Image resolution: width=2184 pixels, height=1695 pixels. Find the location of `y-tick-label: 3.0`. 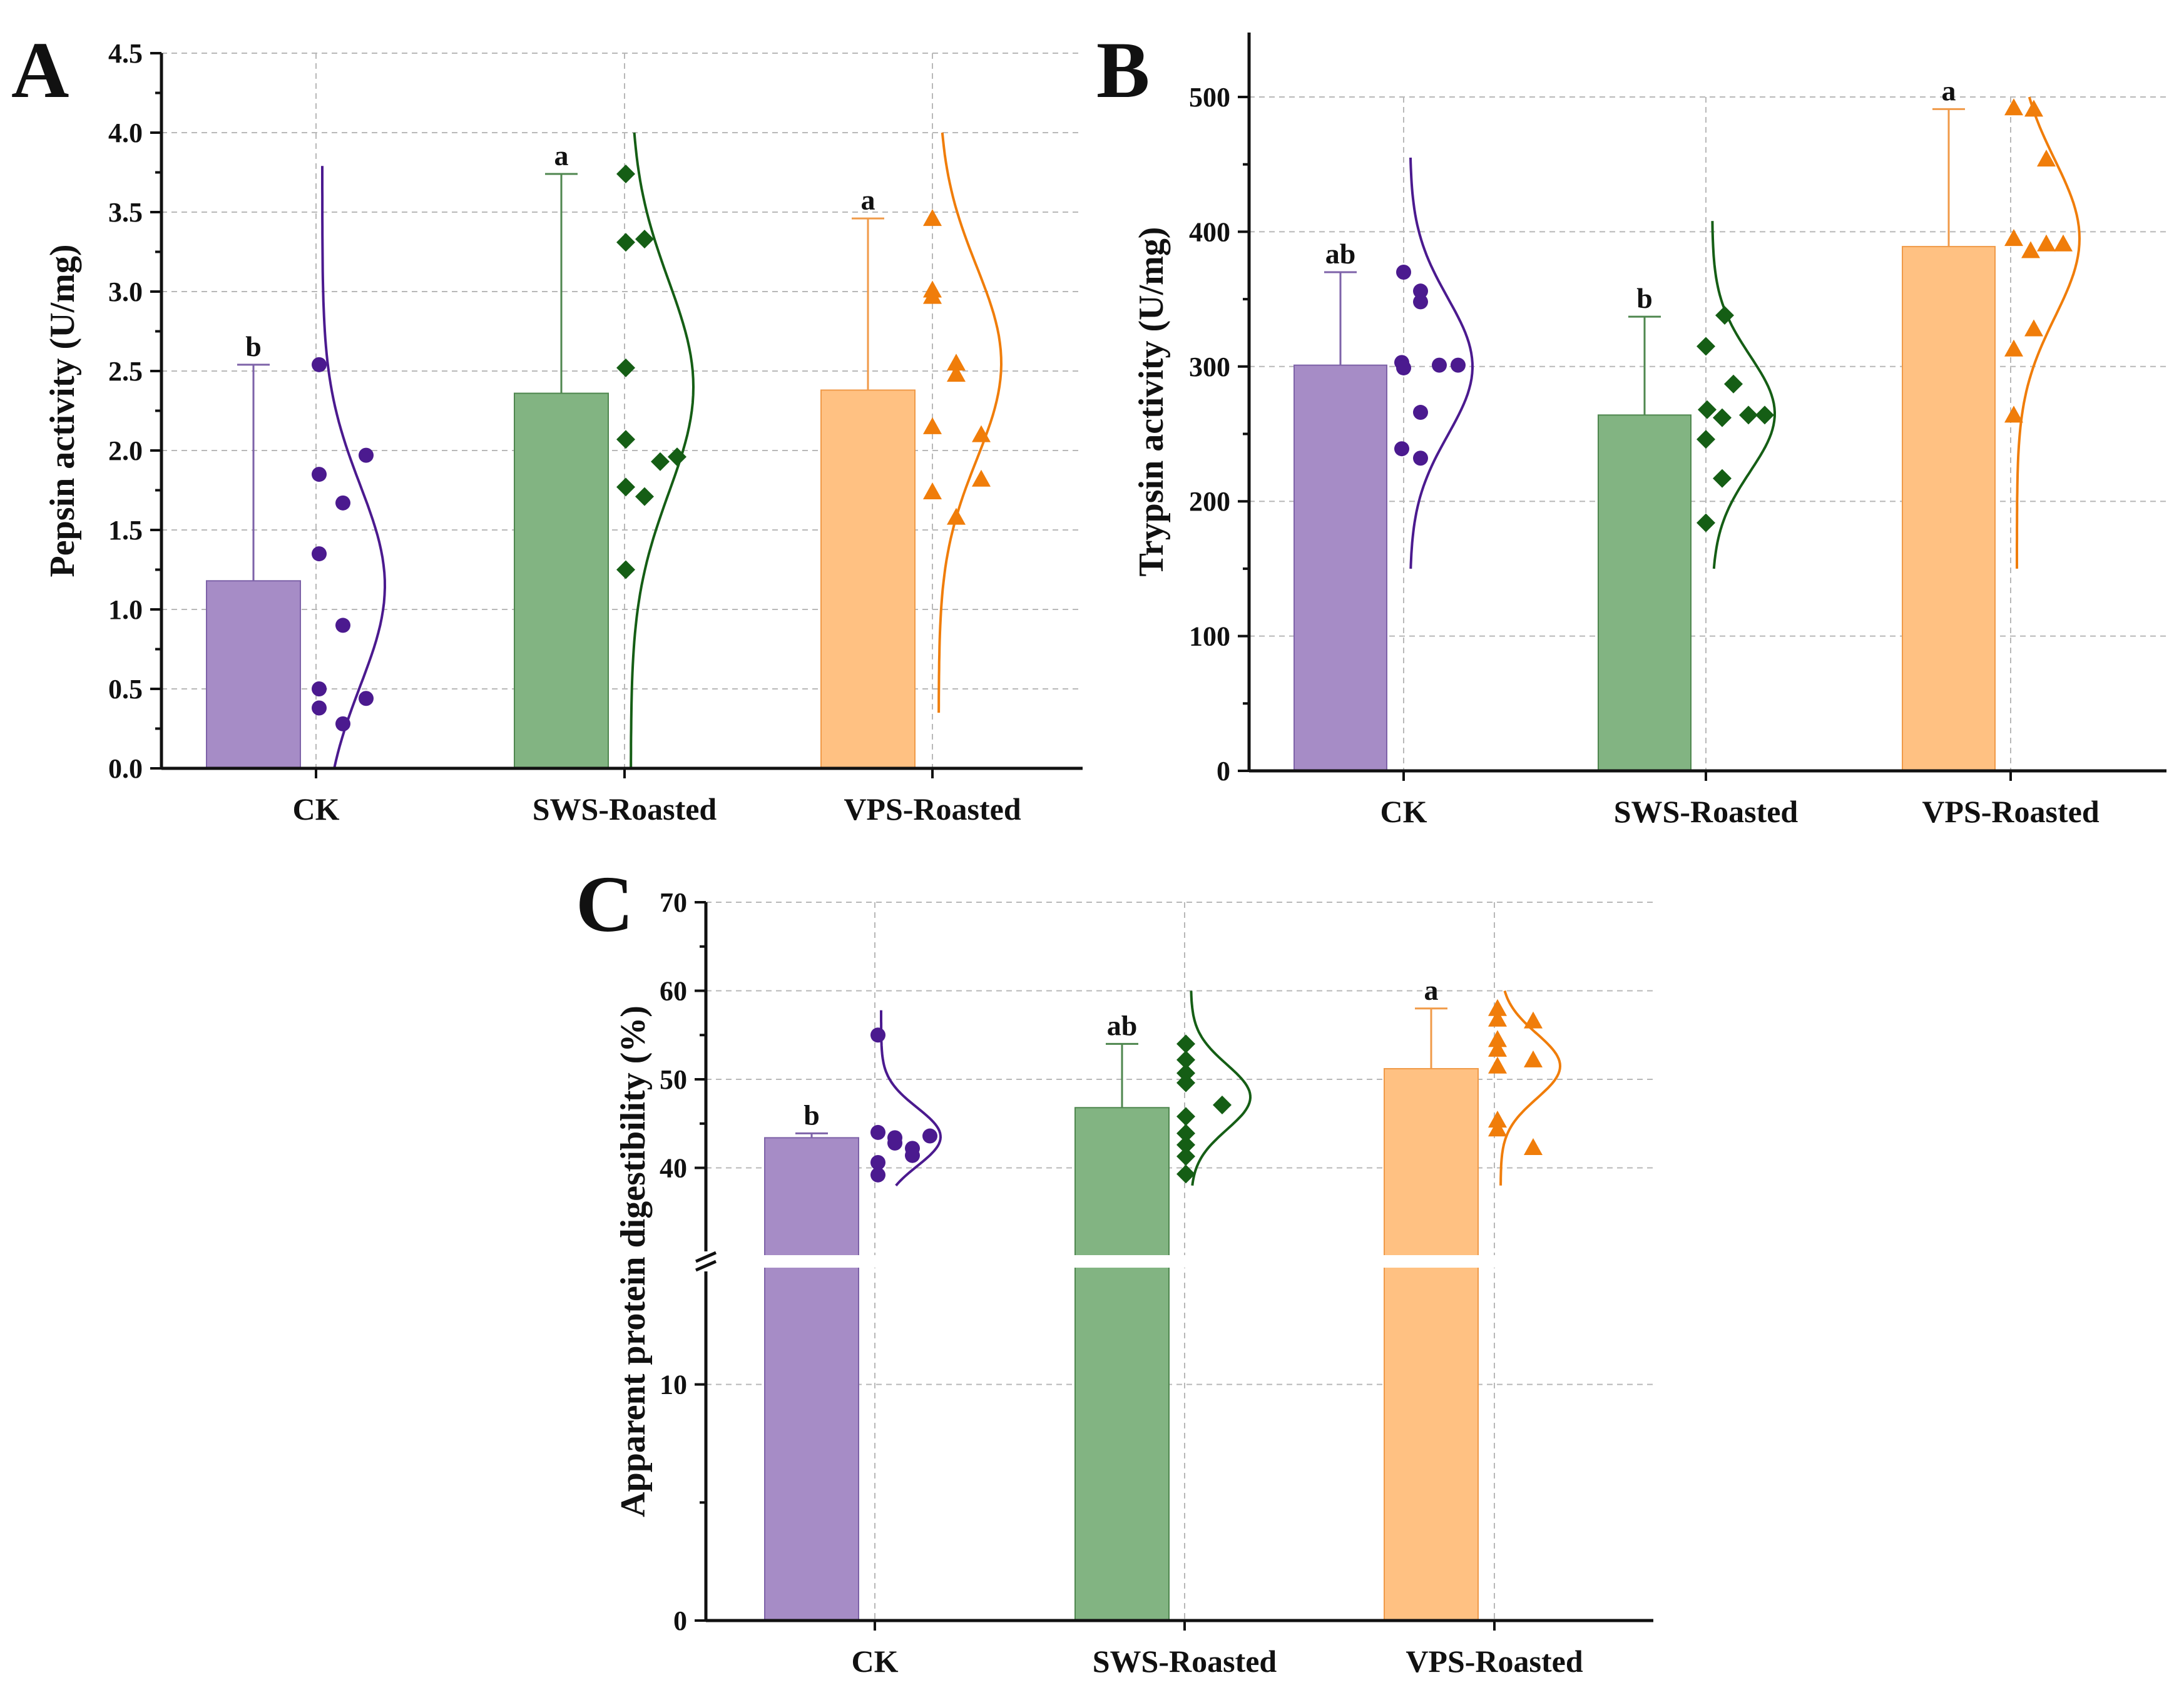

y-tick-label: 3.0 is located at coordinates (126, 292).